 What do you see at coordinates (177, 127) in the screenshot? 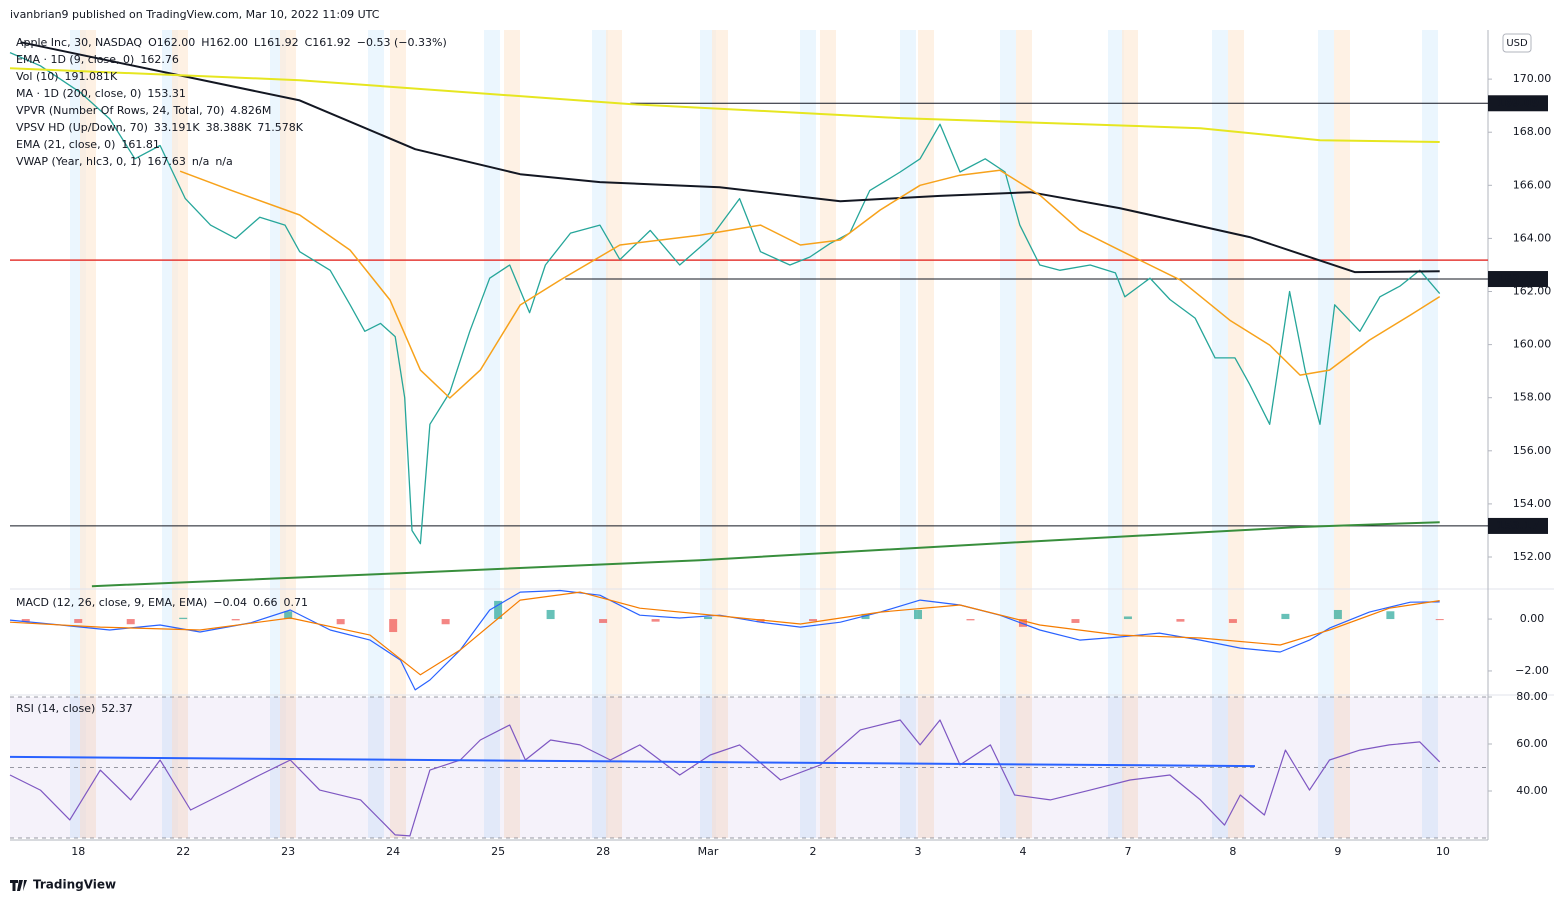
I see `legend-value: 33.191K` at bounding box center [177, 127].